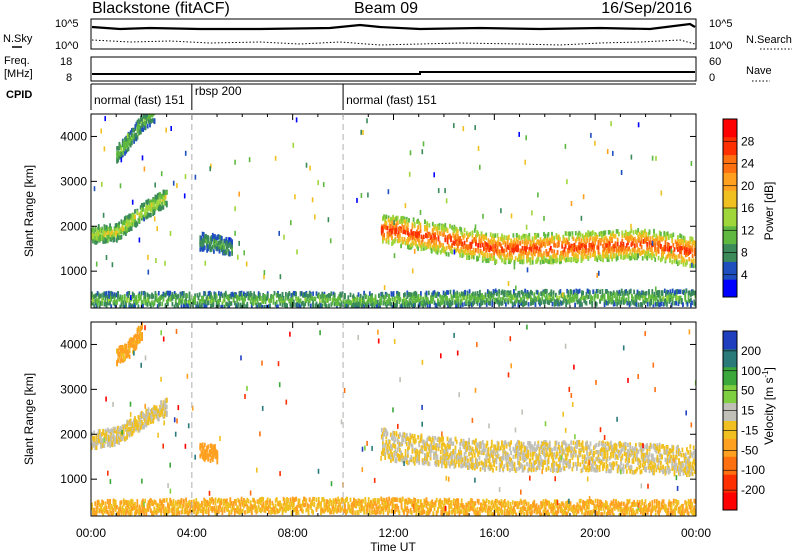 The width and height of the screenshot is (800, 554). I want to click on freq-trace, so click(393, 73).